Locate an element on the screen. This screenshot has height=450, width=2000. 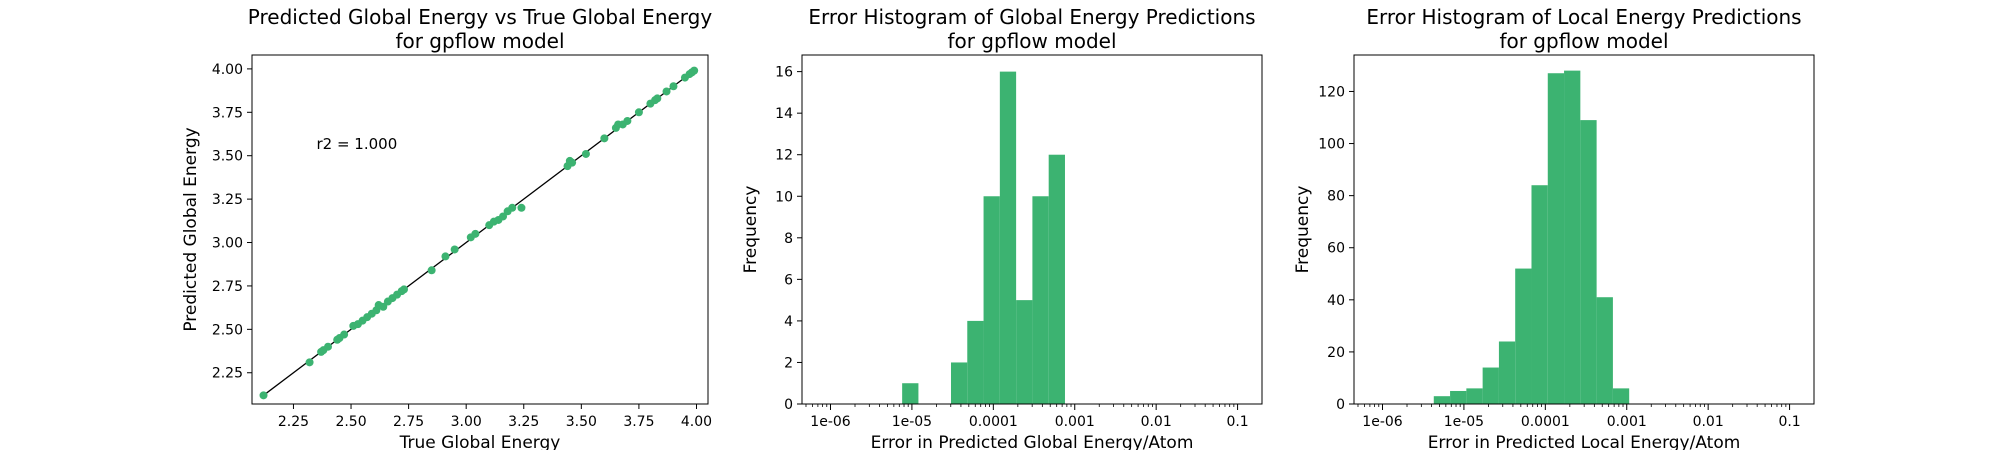
x-axis-label: Error in Predicted Local Energy/Atom is located at coordinates (1584, 441).